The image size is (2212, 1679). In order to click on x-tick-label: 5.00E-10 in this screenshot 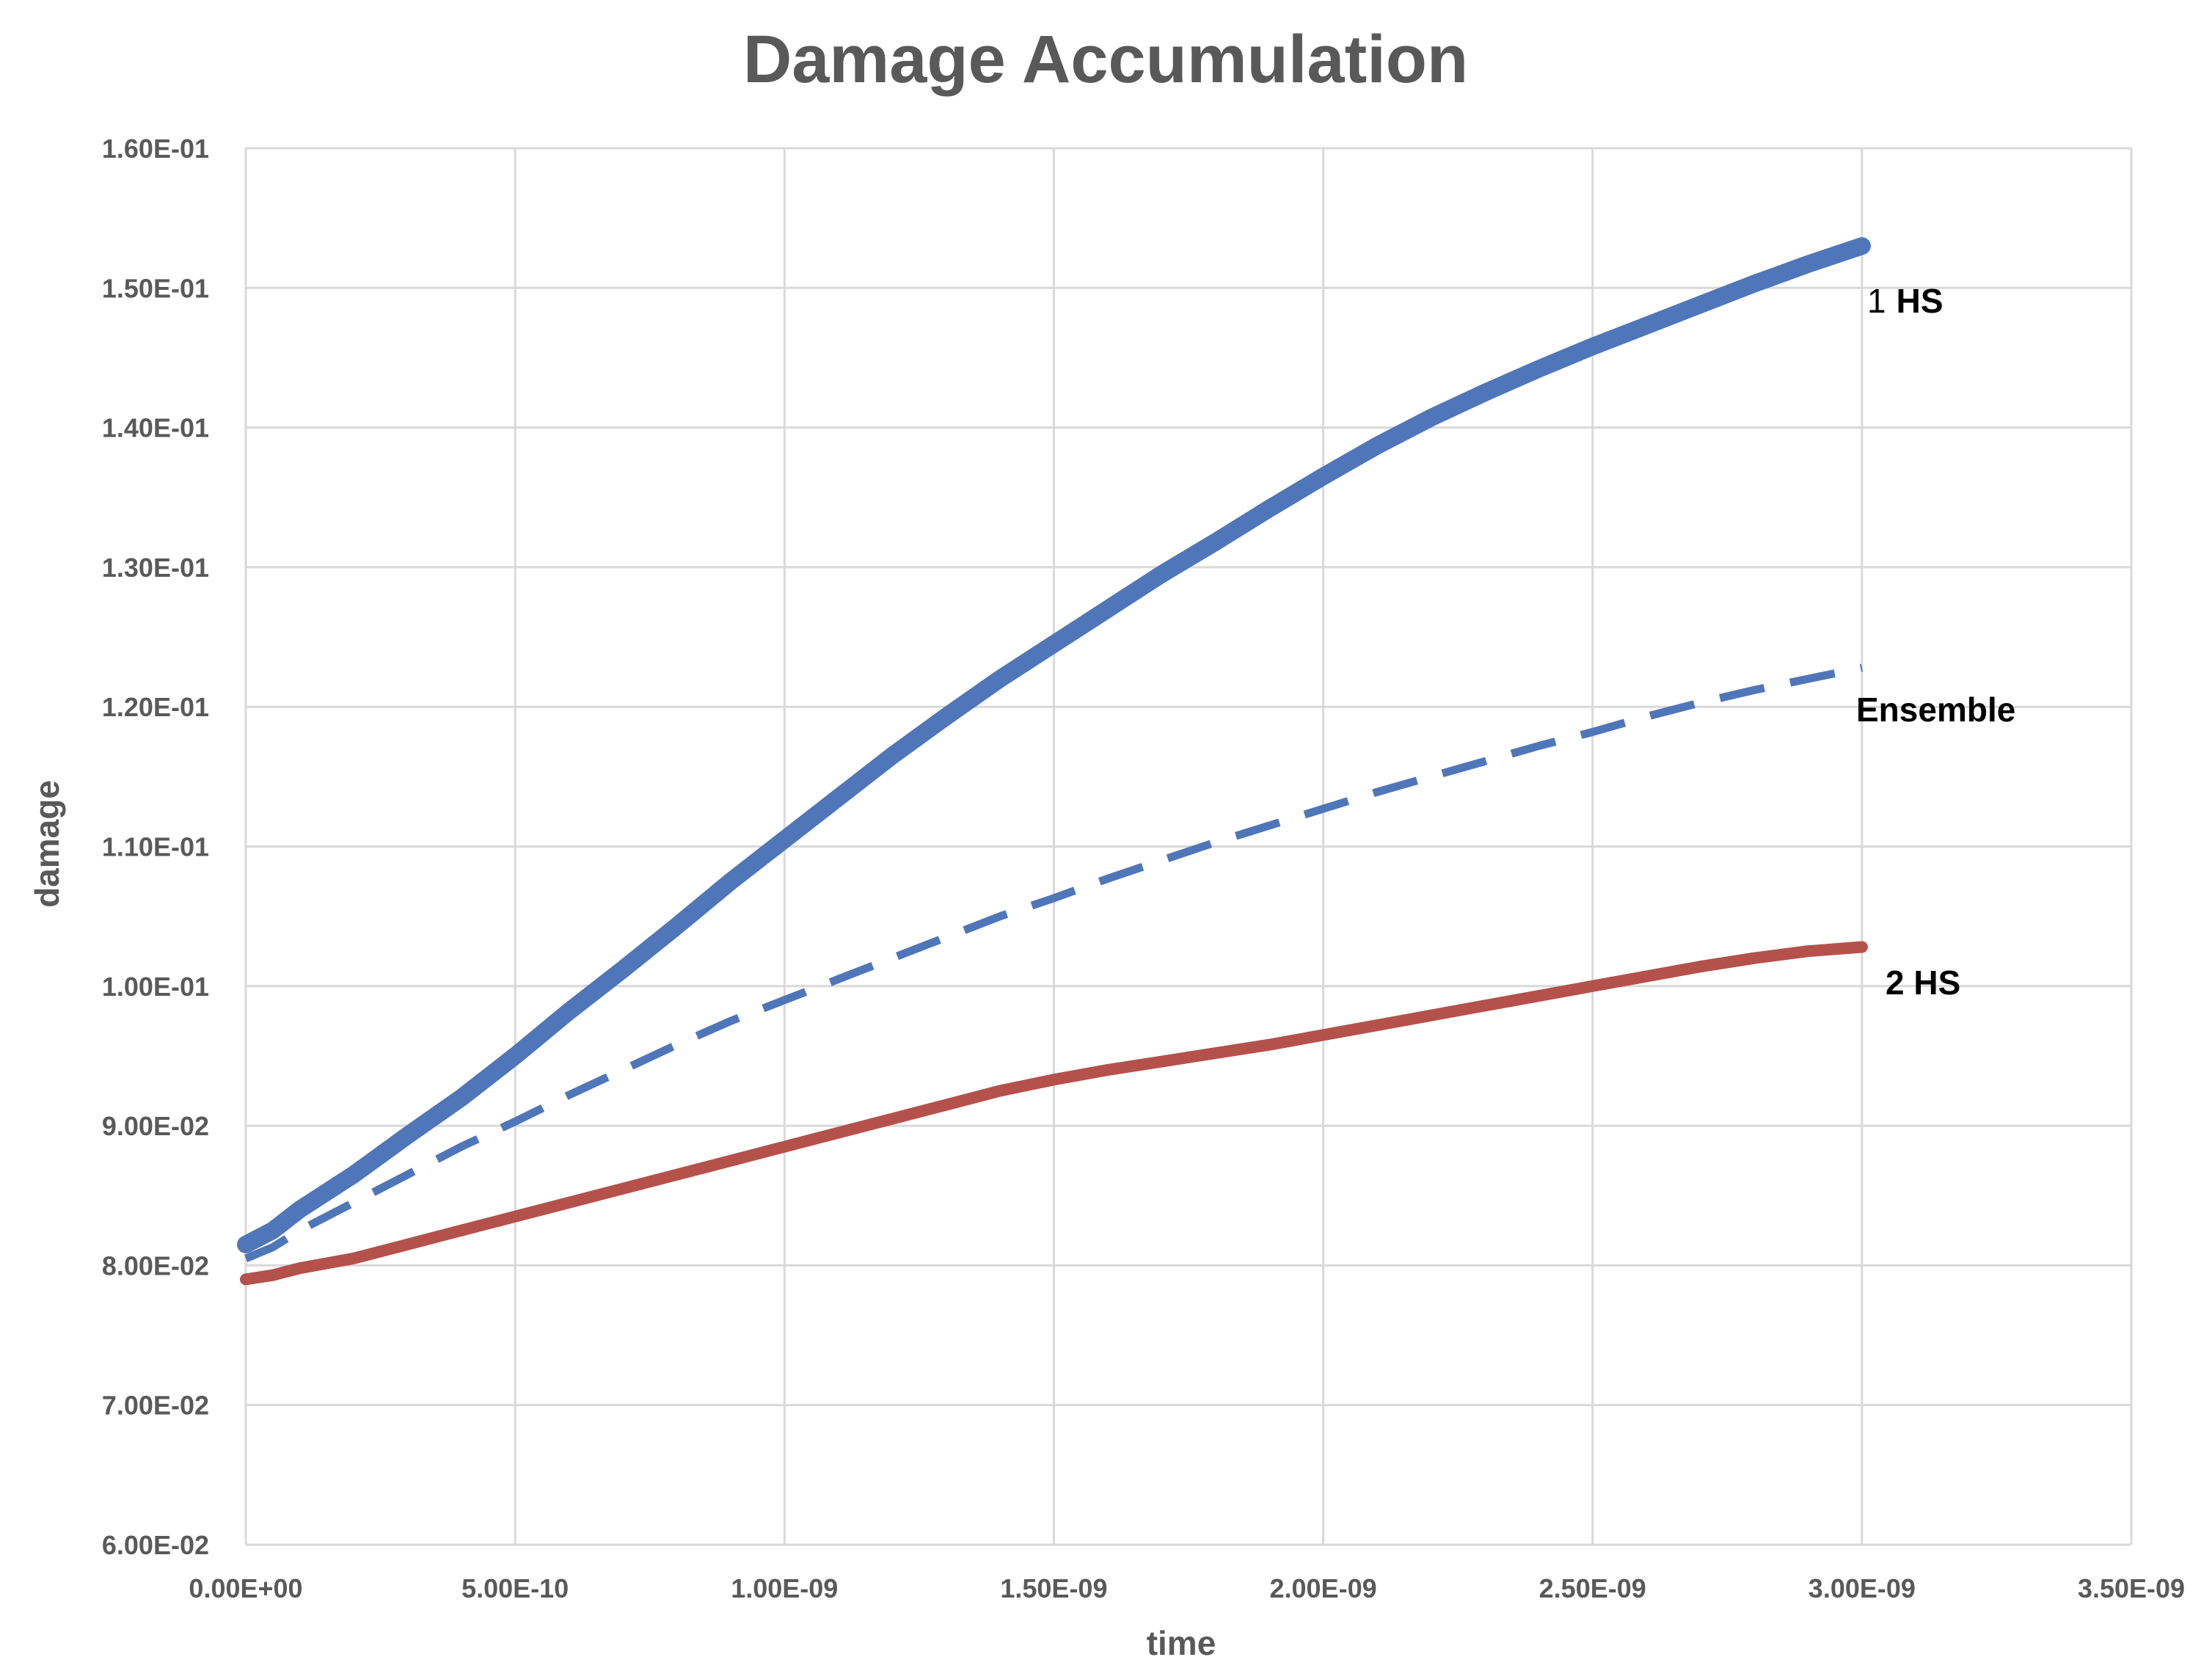, I will do `click(515, 1588)`.